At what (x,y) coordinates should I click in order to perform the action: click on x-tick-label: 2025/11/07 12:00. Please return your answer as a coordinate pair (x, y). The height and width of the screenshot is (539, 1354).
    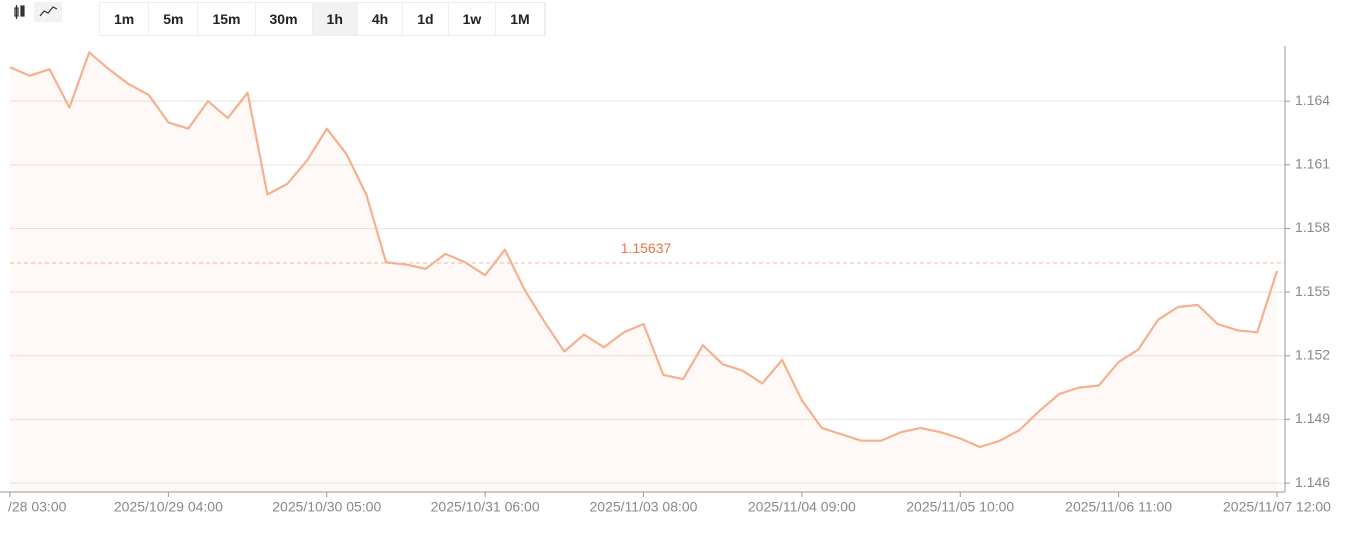
    Looking at the image, I should click on (1277, 507).